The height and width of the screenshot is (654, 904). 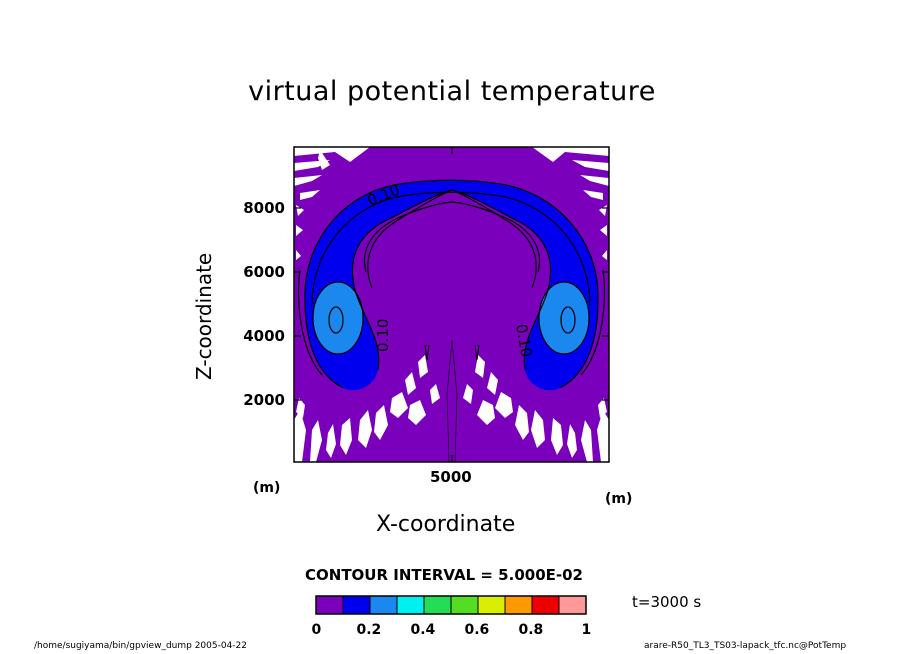 I want to click on contour-fill-inner-core, so click(x=452, y=265).